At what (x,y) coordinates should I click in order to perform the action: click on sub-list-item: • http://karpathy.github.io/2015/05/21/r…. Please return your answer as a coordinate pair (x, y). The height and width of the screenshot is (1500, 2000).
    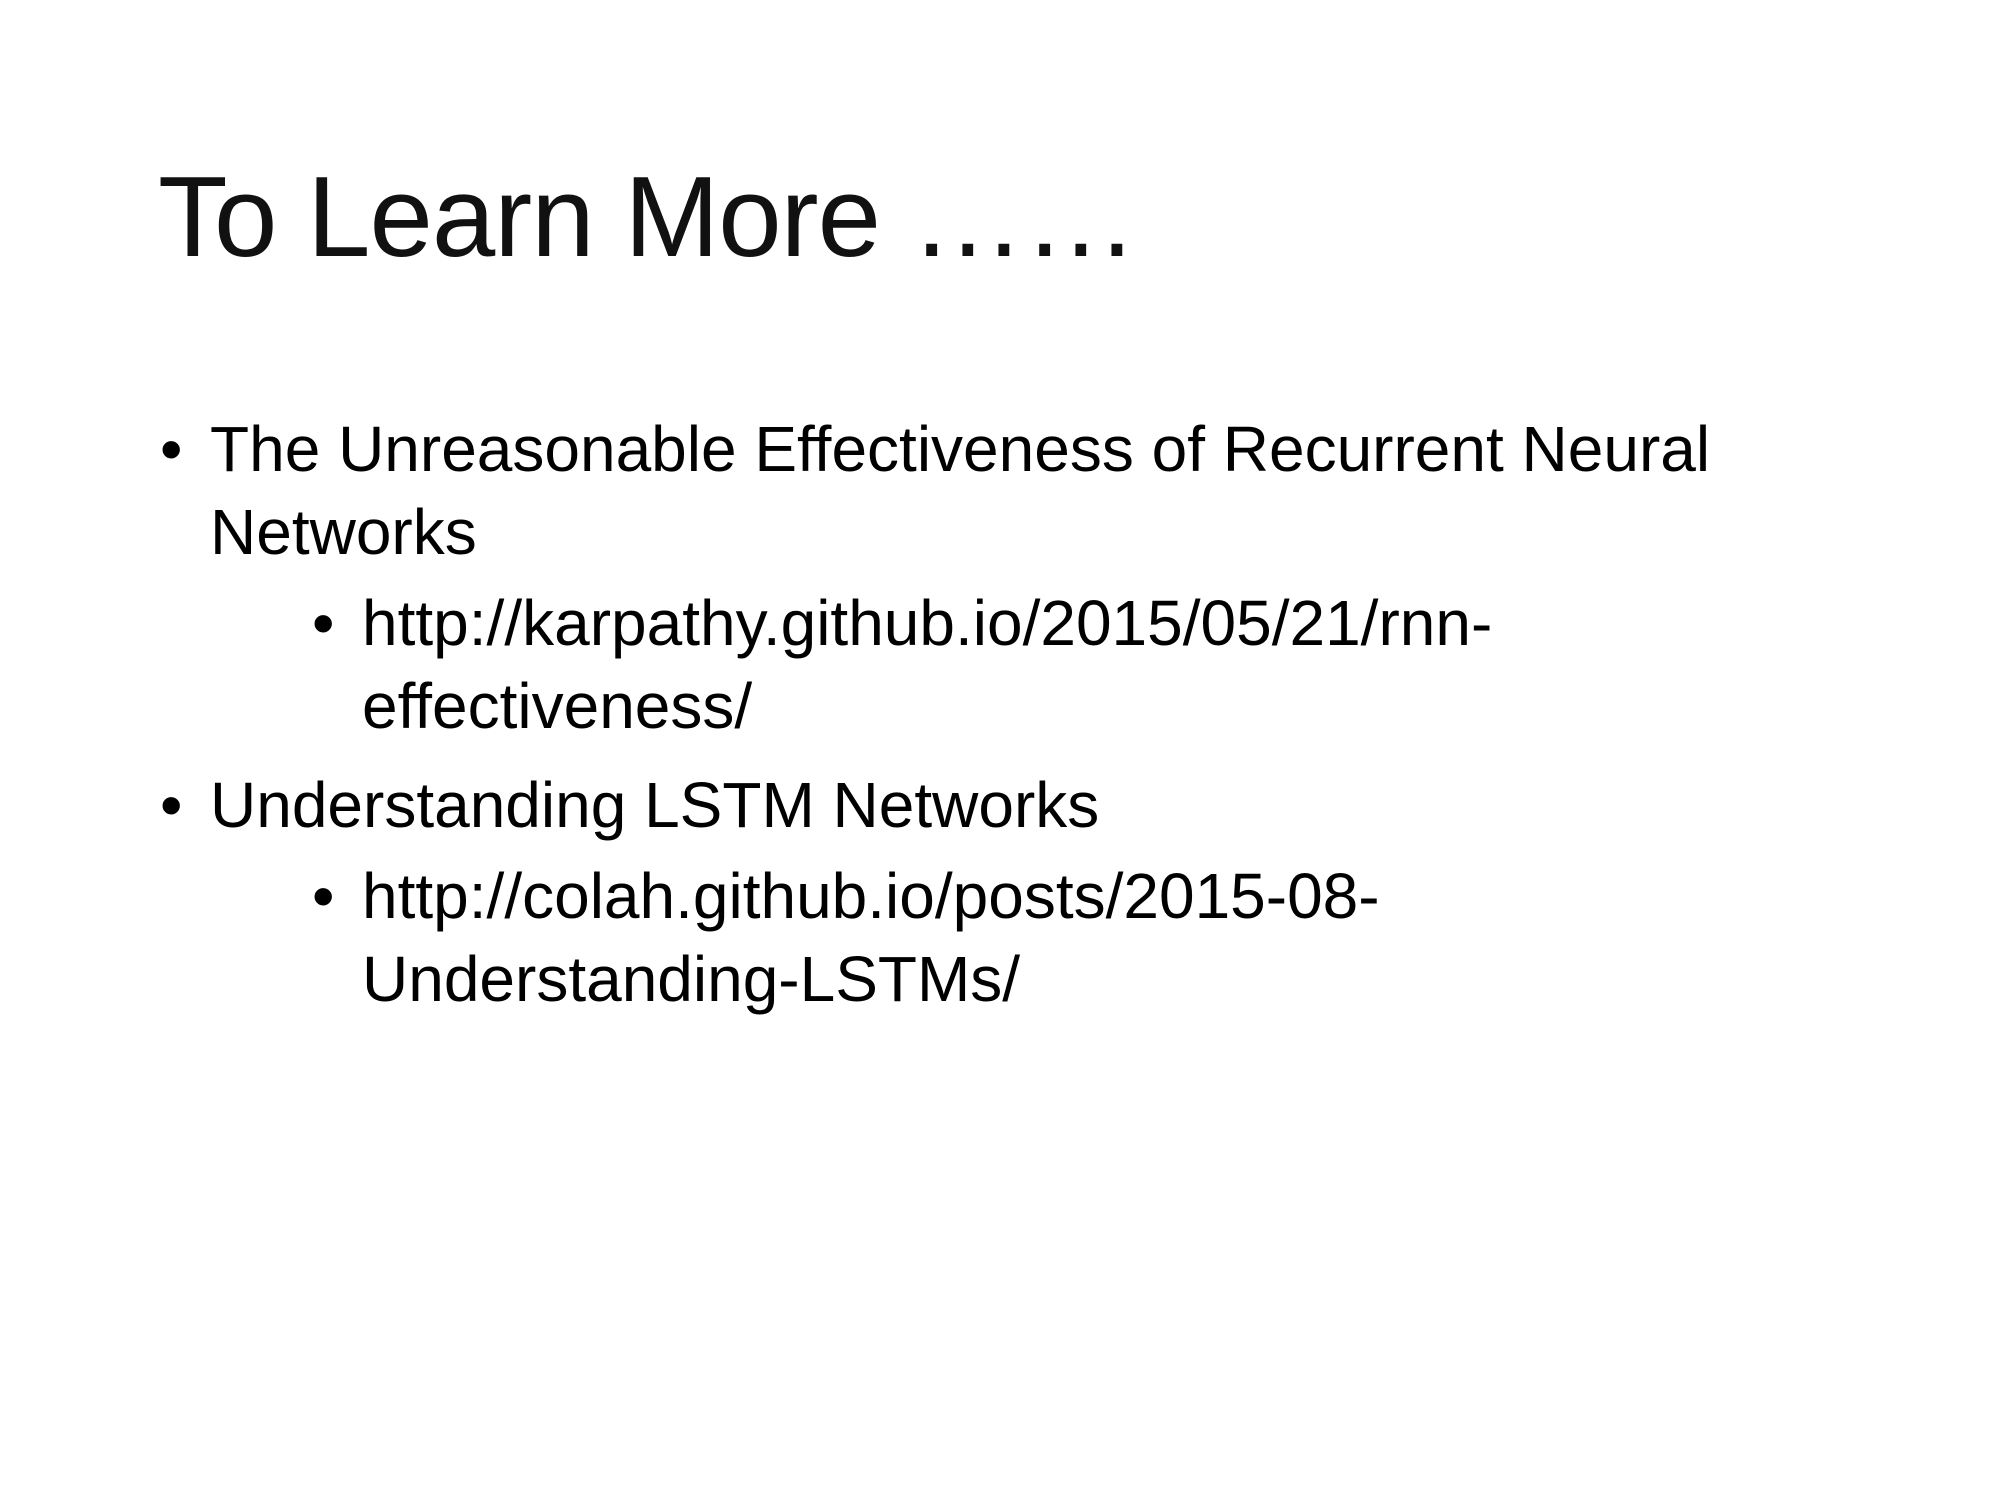
    Looking at the image, I should click on (1044, 665).